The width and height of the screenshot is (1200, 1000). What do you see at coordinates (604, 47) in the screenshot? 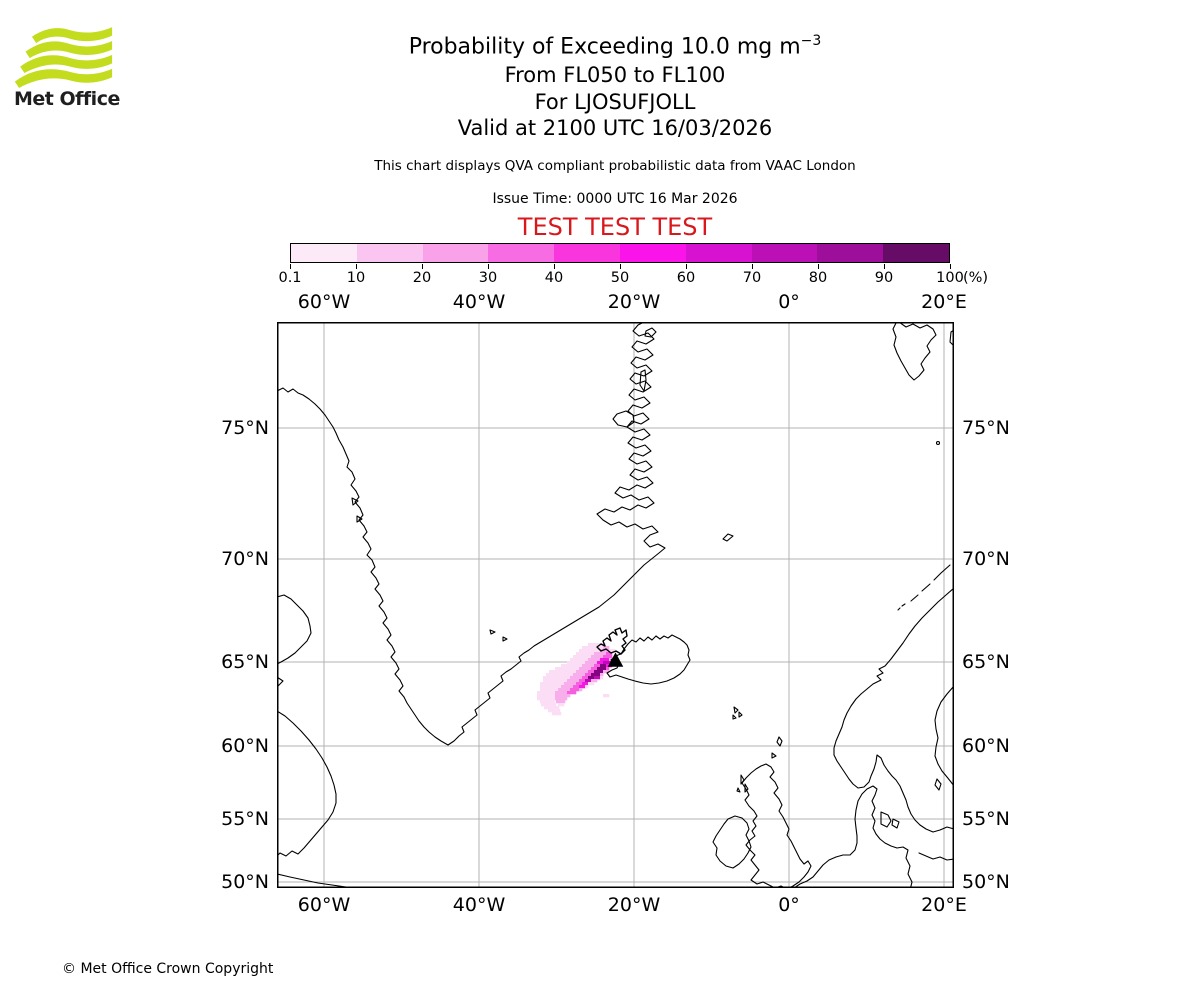
I see `title-main: Probability of Exceeding 10.0 mg m` at bounding box center [604, 47].